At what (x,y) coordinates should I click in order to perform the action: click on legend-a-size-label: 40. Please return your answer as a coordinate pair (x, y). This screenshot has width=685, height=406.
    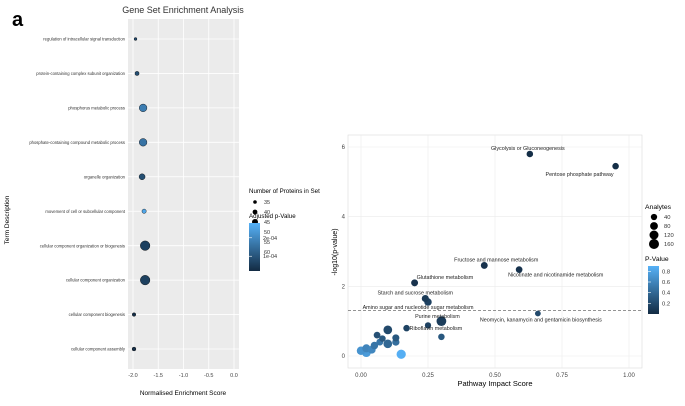
    Looking at the image, I should click on (267, 213).